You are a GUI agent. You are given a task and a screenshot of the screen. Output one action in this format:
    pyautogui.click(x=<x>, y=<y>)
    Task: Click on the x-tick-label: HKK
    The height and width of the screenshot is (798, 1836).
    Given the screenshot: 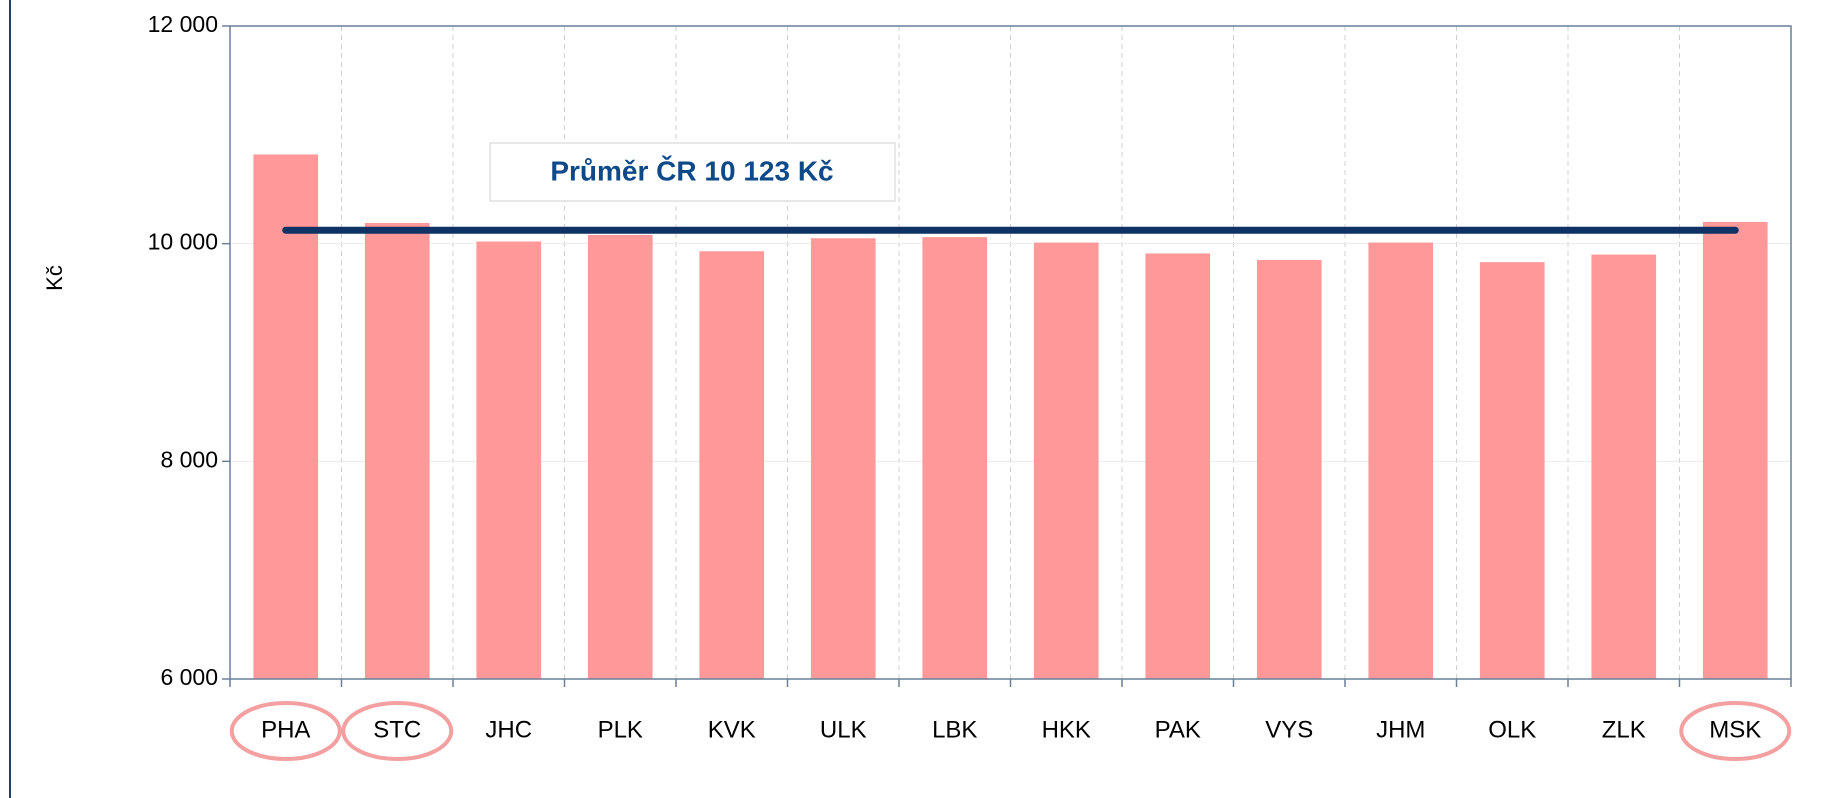 What is the action you would take?
    pyautogui.click(x=1066, y=729)
    